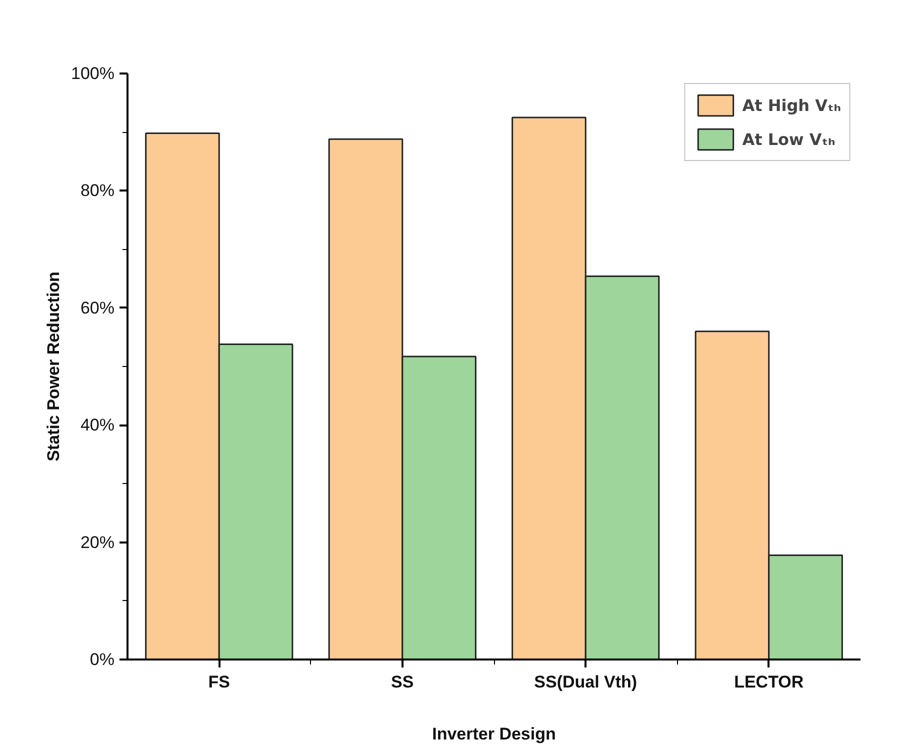  What do you see at coordinates (791, 105) in the screenshot?
I see `legend-label: At High Vₜₕ` at bounding box center [791, 105].